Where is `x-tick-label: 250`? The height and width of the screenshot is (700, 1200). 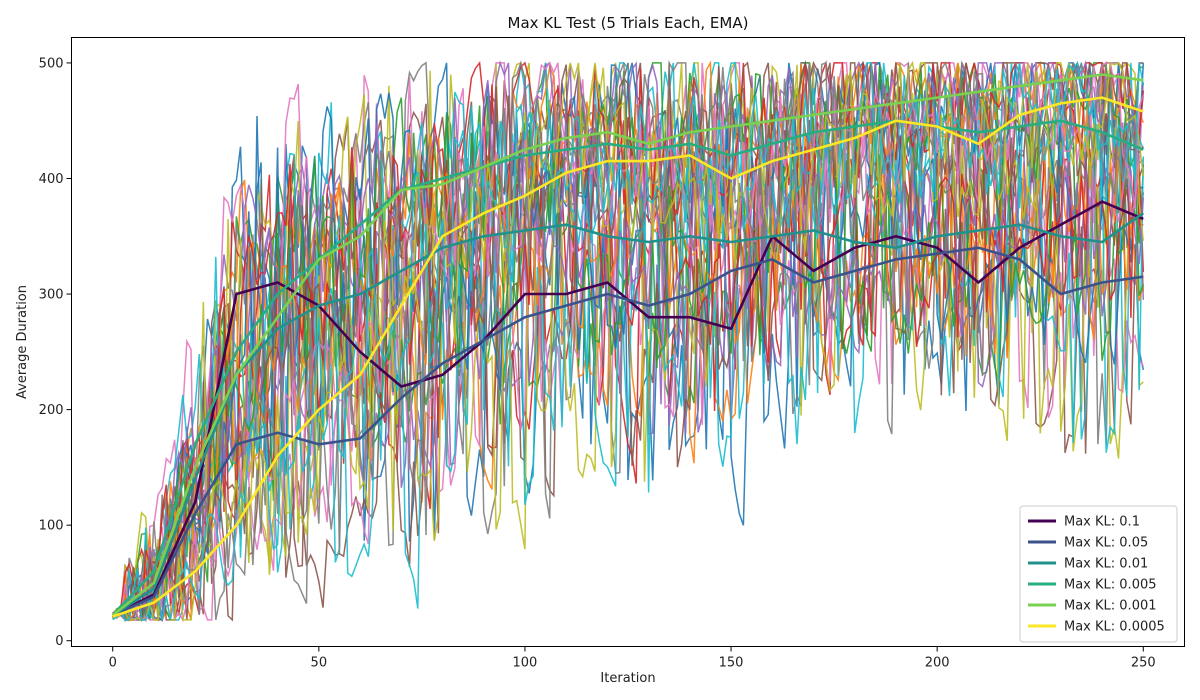 x-tick-label: 250 is located at coordinates (1143, 663).